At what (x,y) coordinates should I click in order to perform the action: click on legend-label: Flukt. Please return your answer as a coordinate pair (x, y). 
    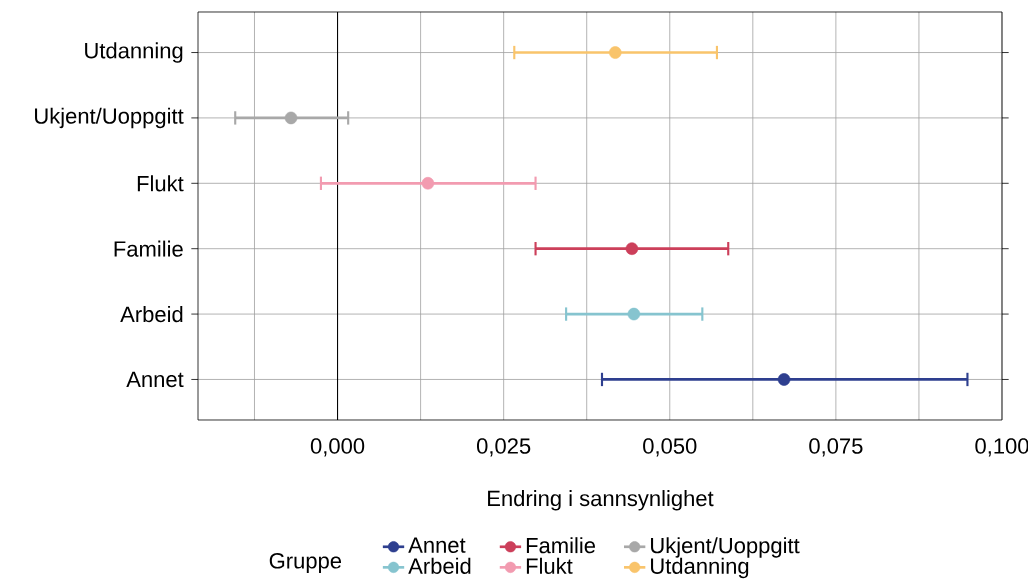
    Looking at the image, I should click on (549, 565).